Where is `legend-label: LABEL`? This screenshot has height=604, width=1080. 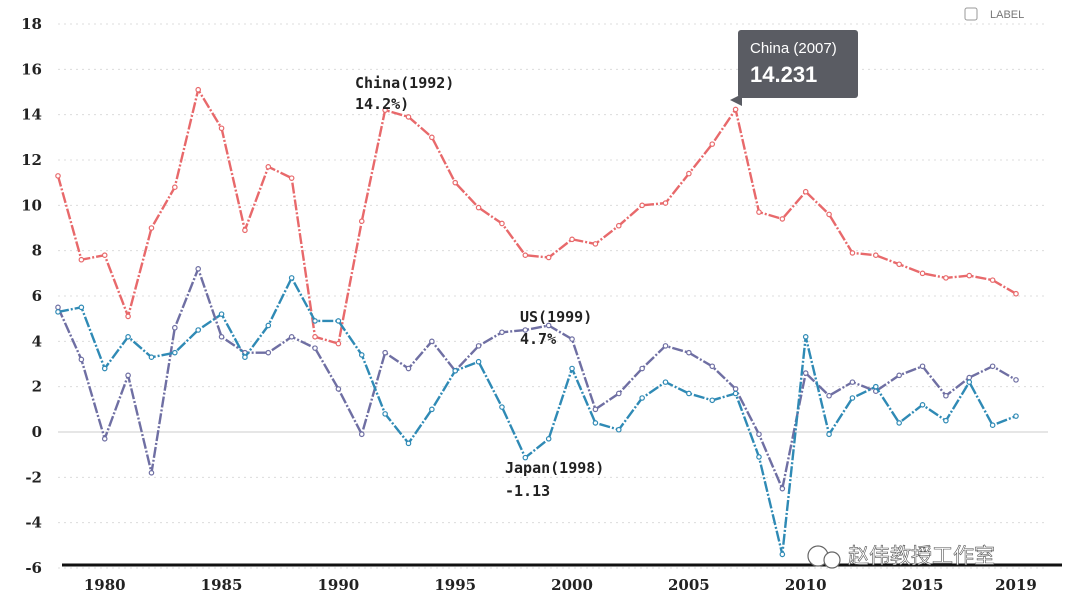
legend-label: LABEL is located at coordinates (994, 14).